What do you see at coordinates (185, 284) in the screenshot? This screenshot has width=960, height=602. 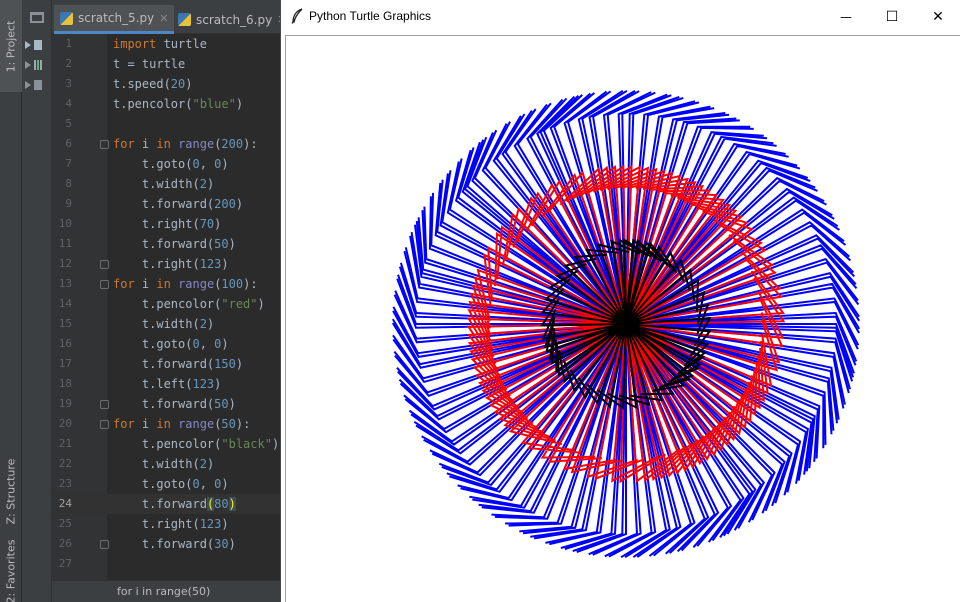 I see `code-line: for i in range(100):` at bounding box center [185, 284].